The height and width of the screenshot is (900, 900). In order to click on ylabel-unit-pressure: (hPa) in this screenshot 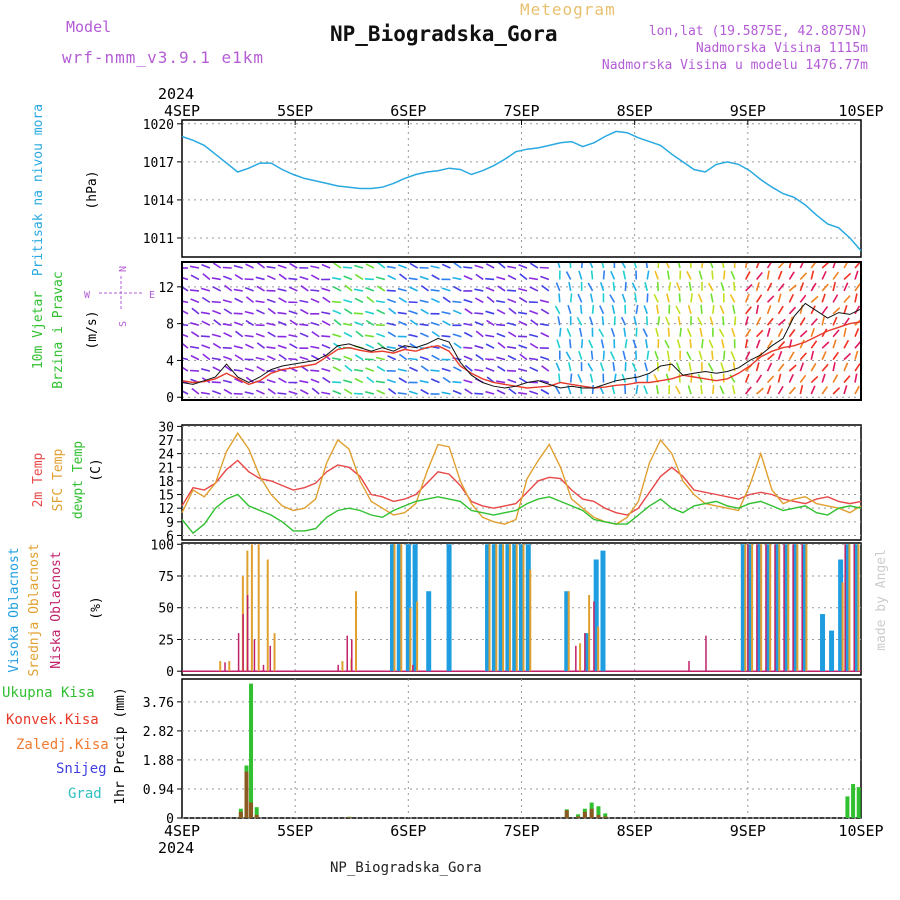, I will do `click(92, 189)`.